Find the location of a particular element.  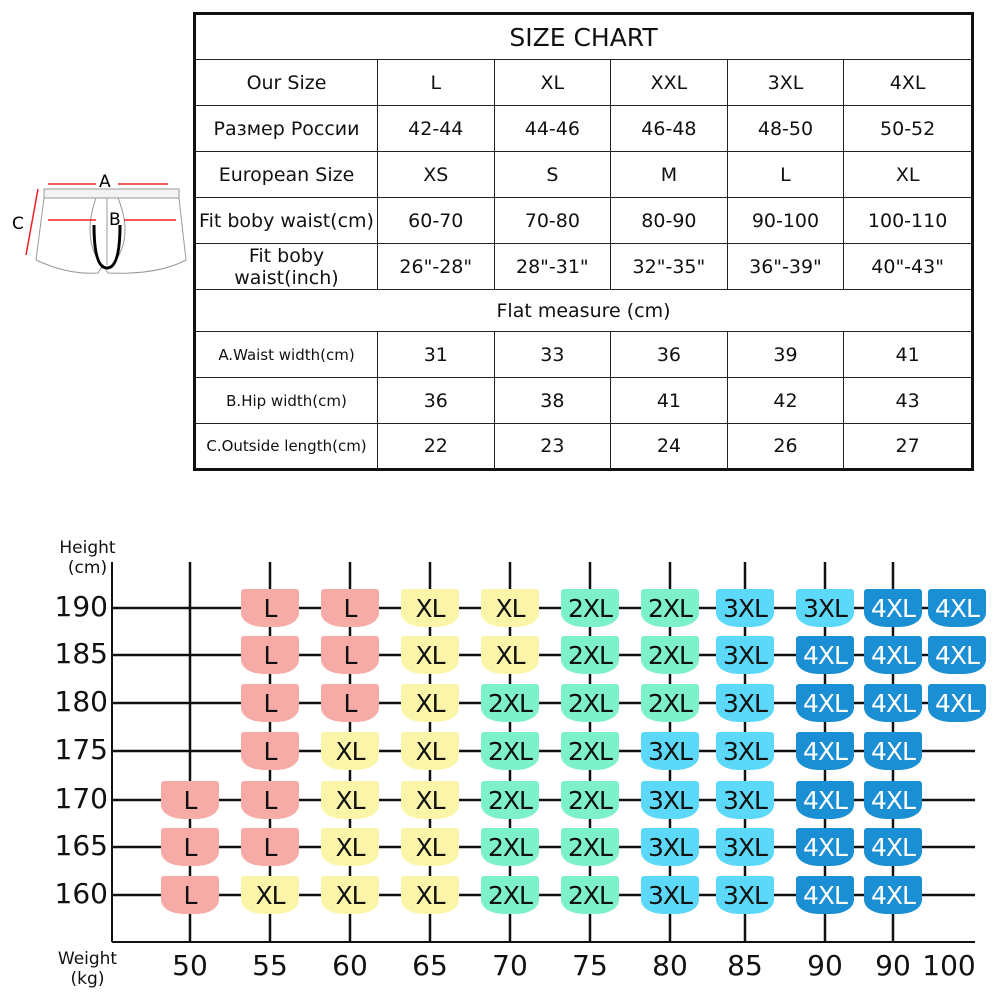

row-label: Fit boby waist(inch) is located at coordinates (286, 266).